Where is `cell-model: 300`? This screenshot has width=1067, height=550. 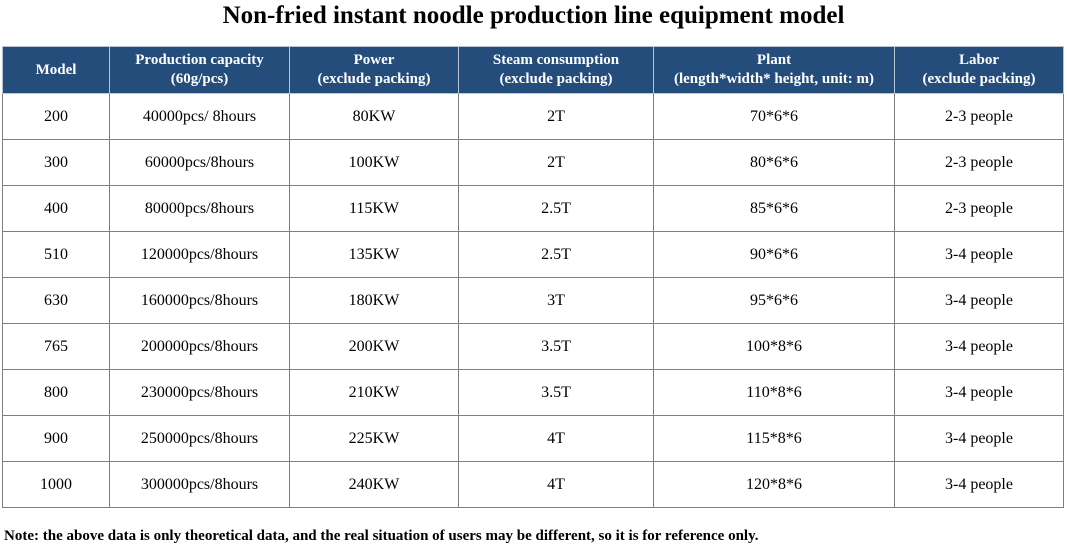
cell-model: 300 is located at coordinates (56, 162).